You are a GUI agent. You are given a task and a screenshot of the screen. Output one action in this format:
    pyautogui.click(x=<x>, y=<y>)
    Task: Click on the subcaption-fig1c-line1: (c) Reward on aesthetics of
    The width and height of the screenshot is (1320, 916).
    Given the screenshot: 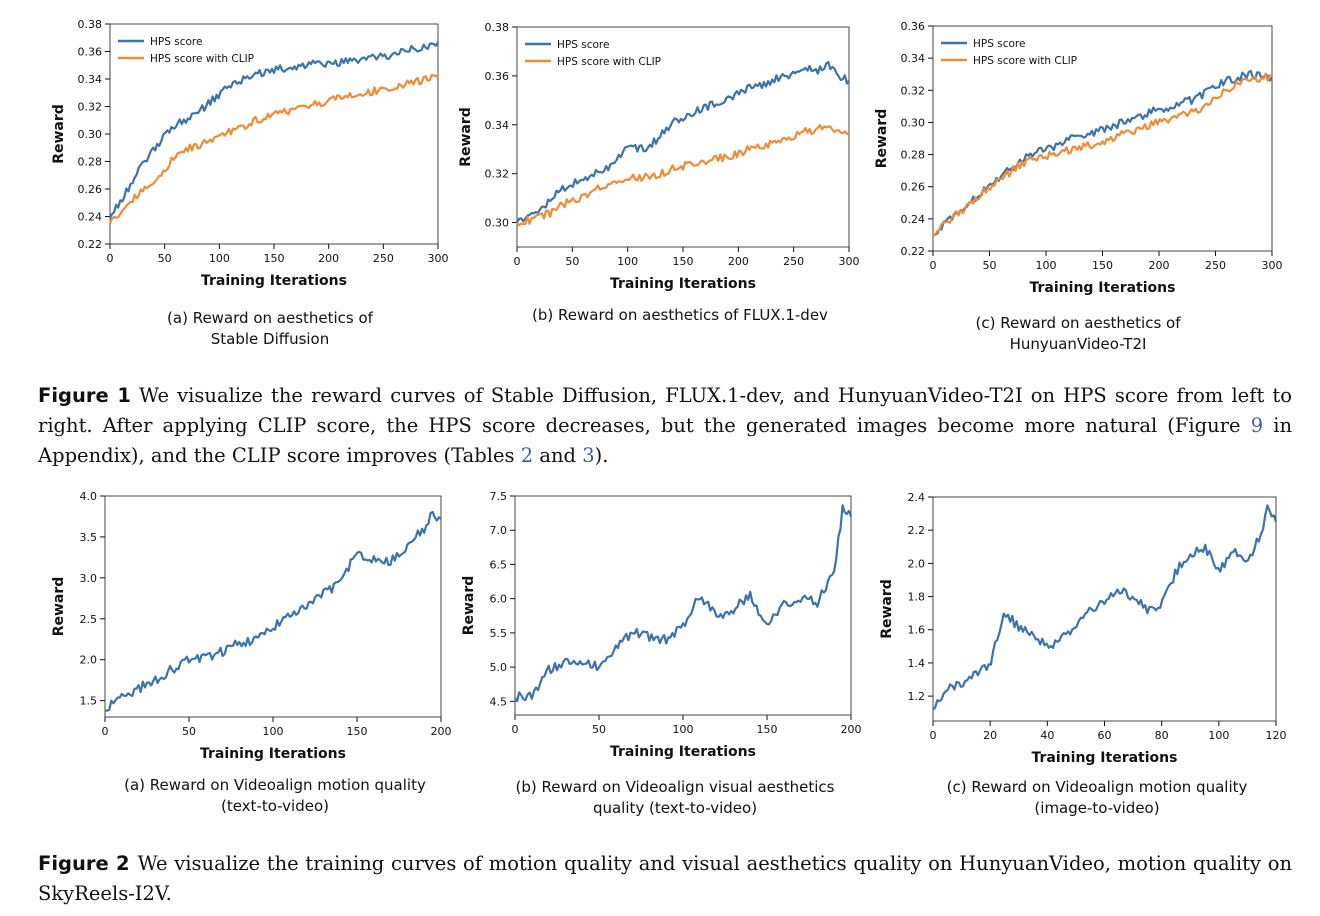 What is the action you would take?
    pyautogui.click(x=1078, y=323)
    